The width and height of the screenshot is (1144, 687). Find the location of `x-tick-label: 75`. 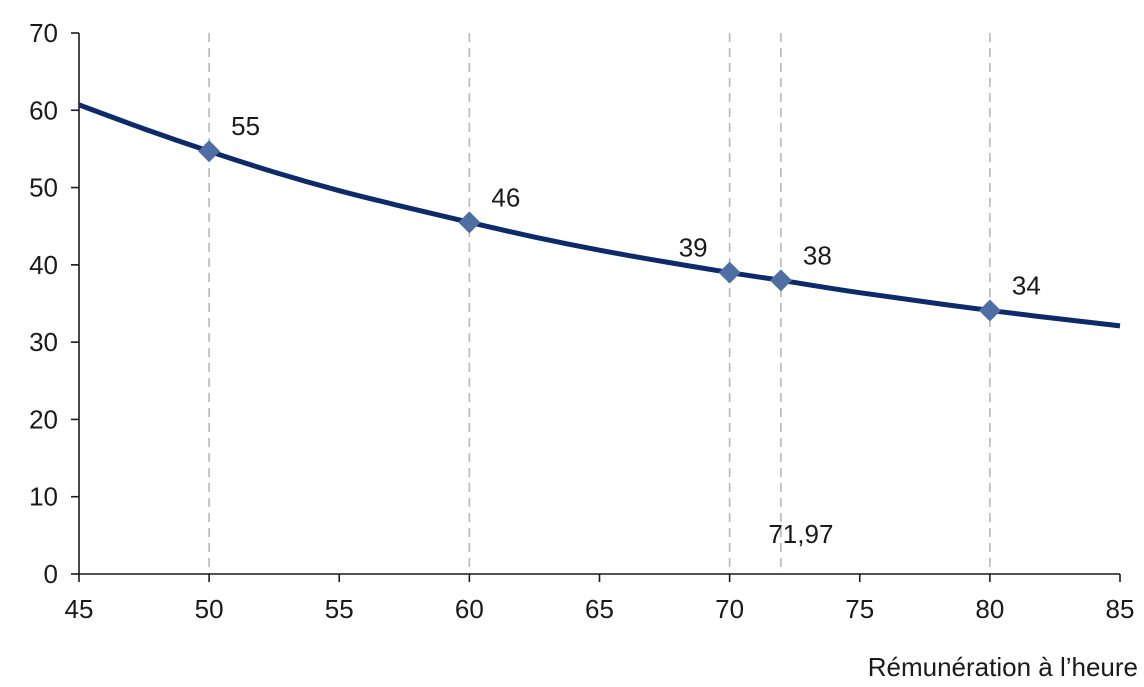

x-tick-label: 75 is located at coordinates (859, 609).